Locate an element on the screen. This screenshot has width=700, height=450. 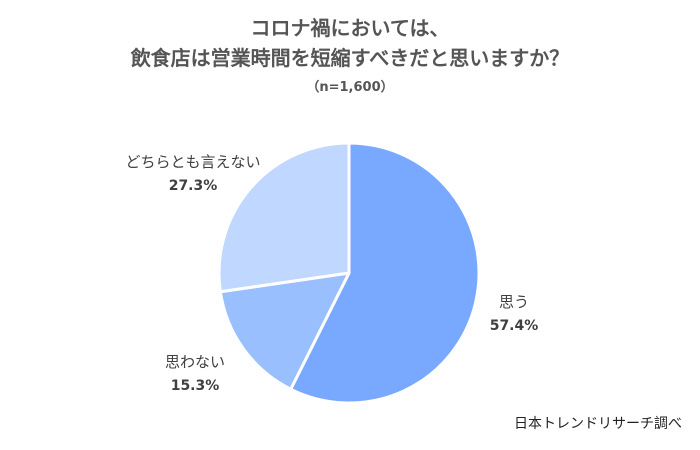
slice-label-omowanai: 思わない 15.3% is located at coordinates (195, 374).